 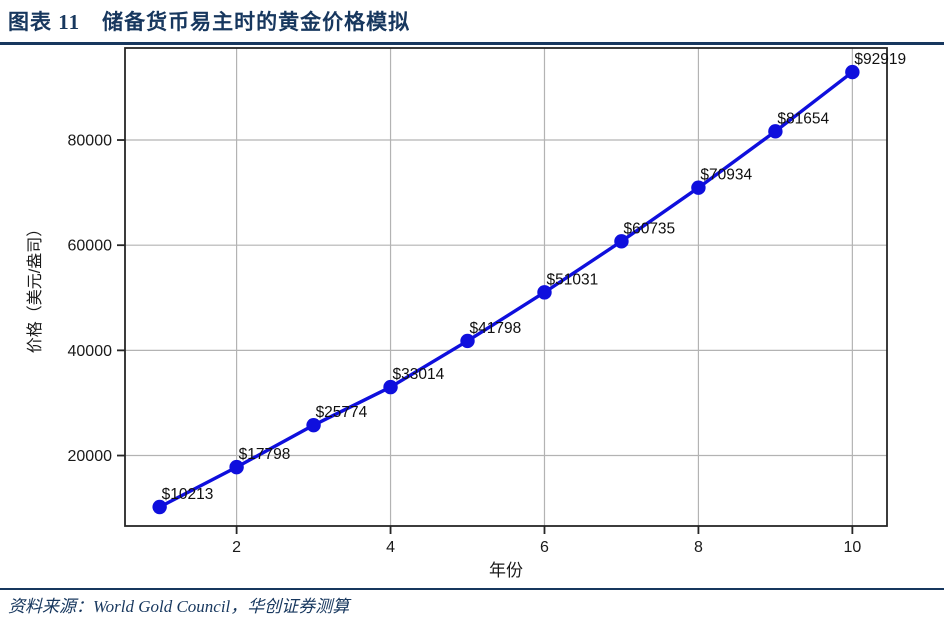 What do you see at coordinates (390, 547) in the screenshot?
I see `x-tick-label: 4` at bounding box center [390, 547].